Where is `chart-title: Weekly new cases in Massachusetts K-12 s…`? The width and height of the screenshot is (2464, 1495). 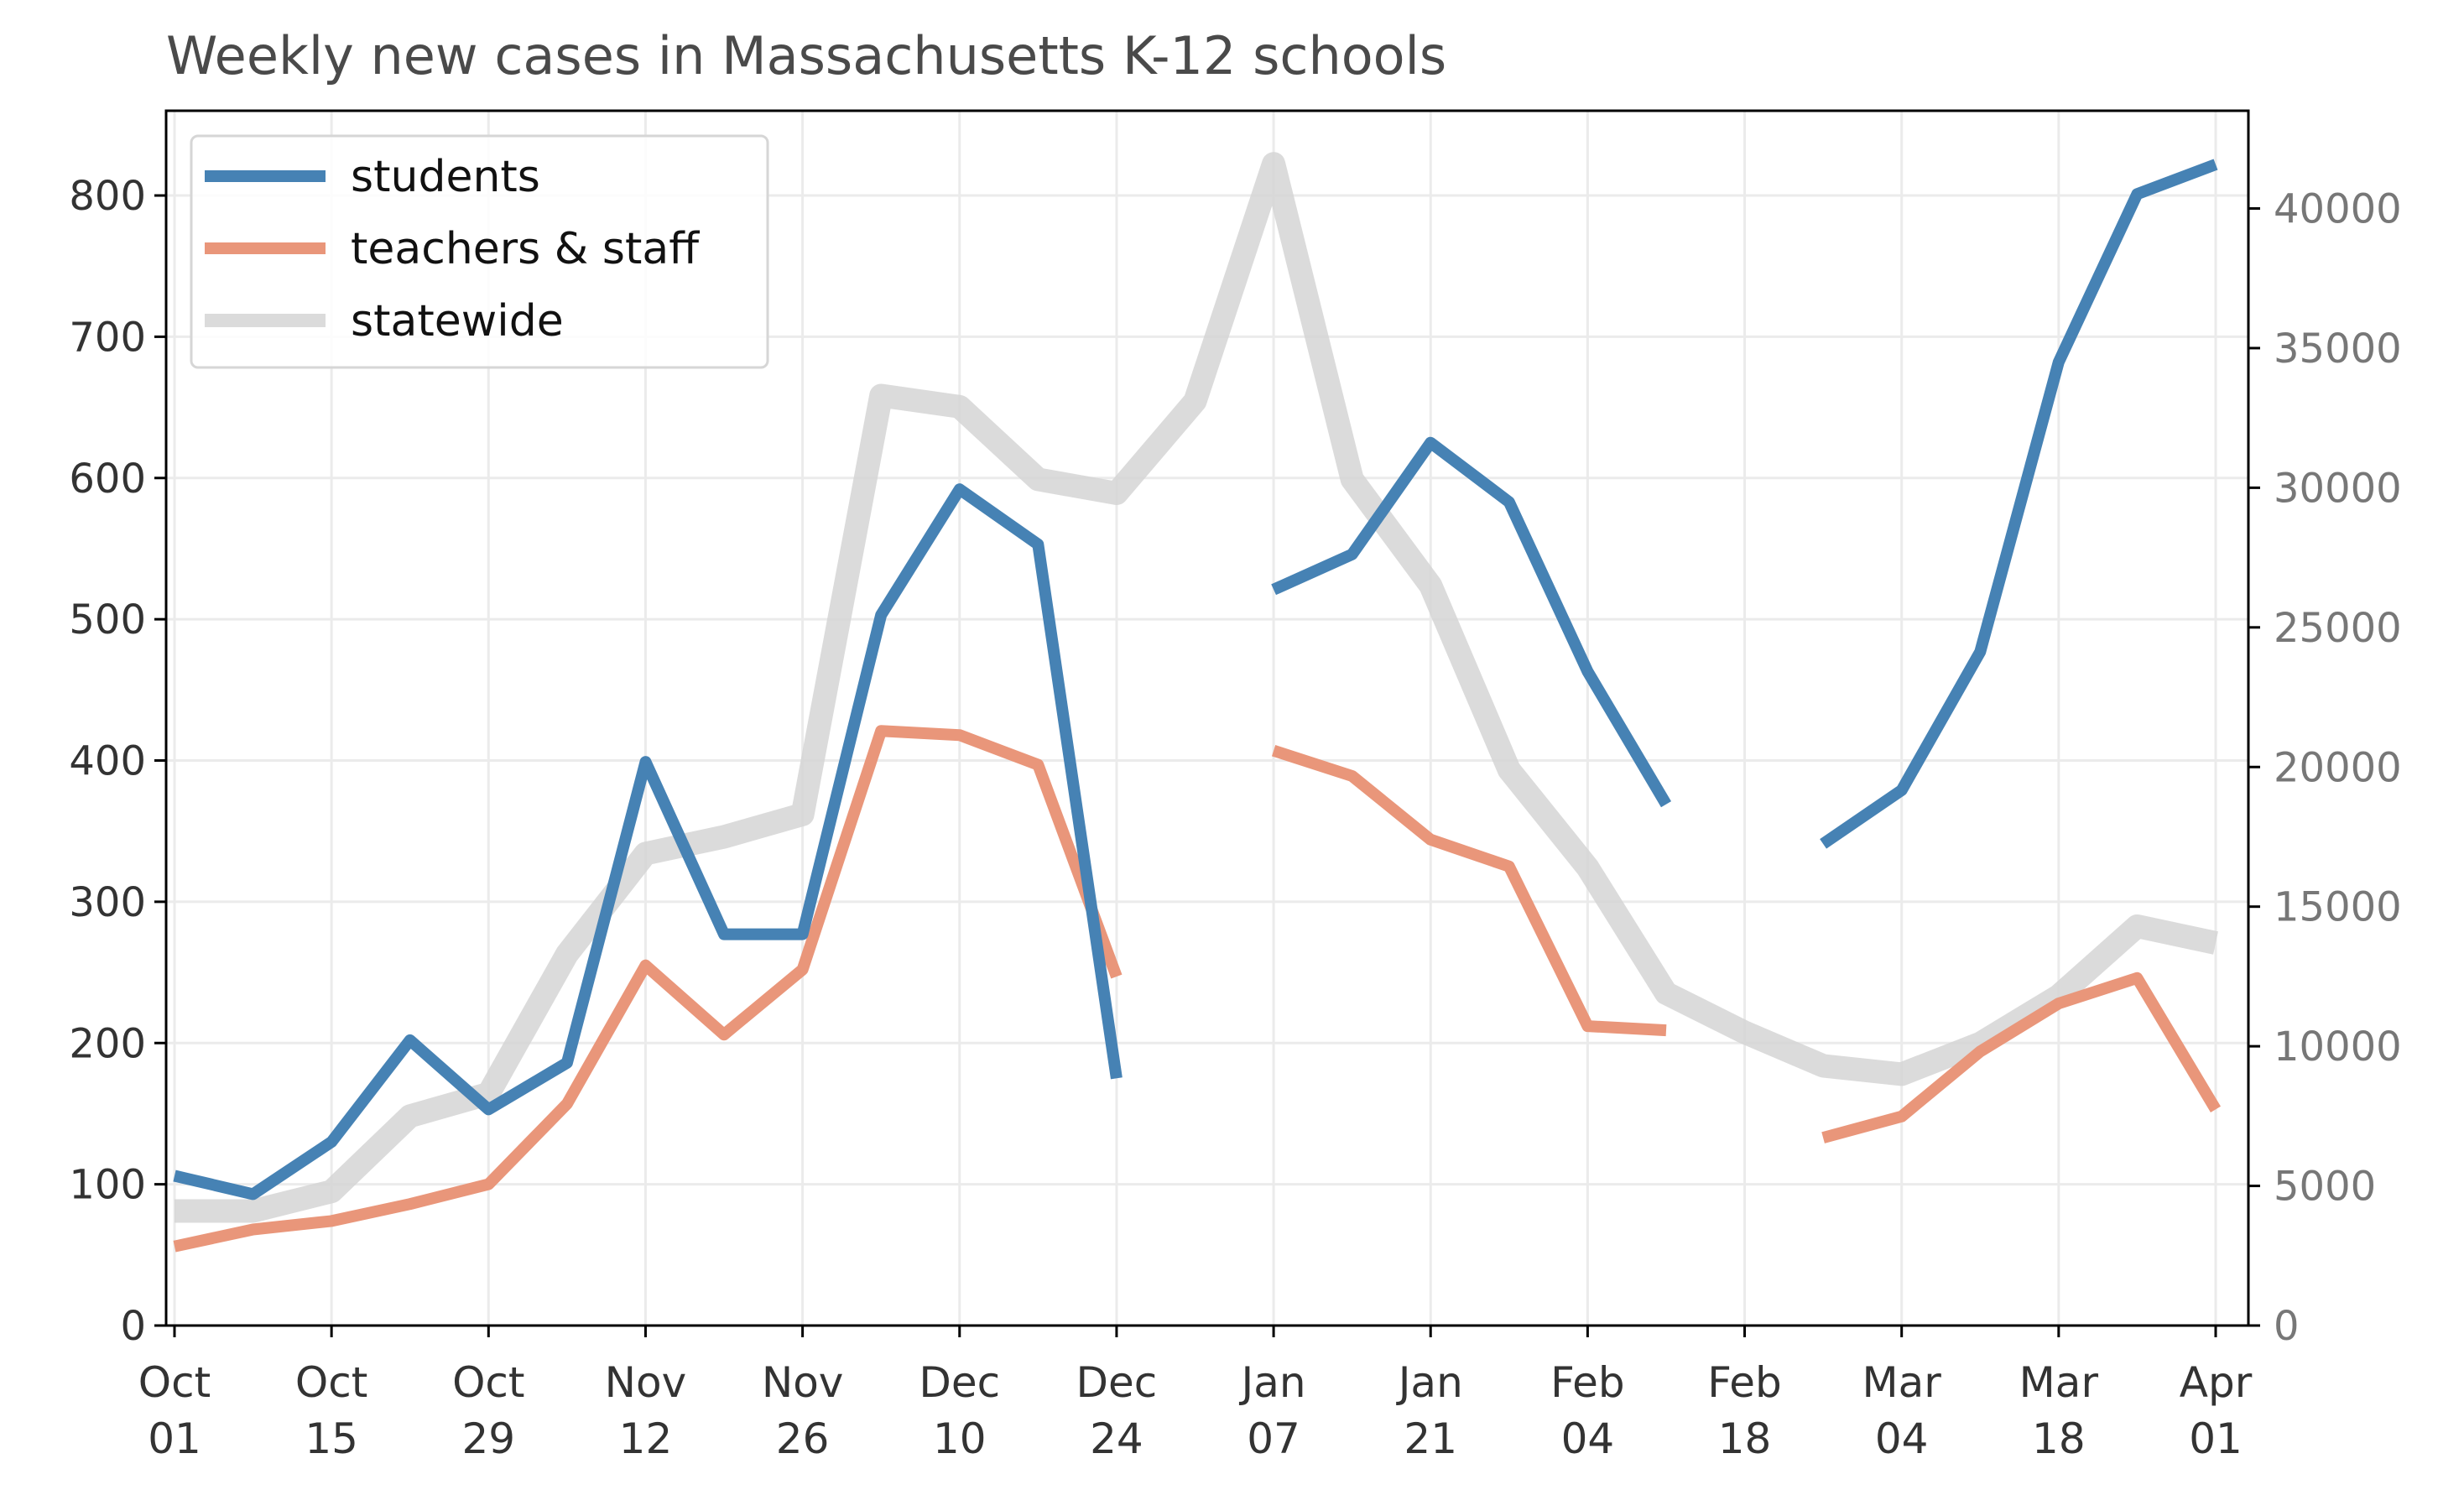
chart-title: Weekly new cases in Massachusetts K-12 s… is located at coordinates (806, 55).